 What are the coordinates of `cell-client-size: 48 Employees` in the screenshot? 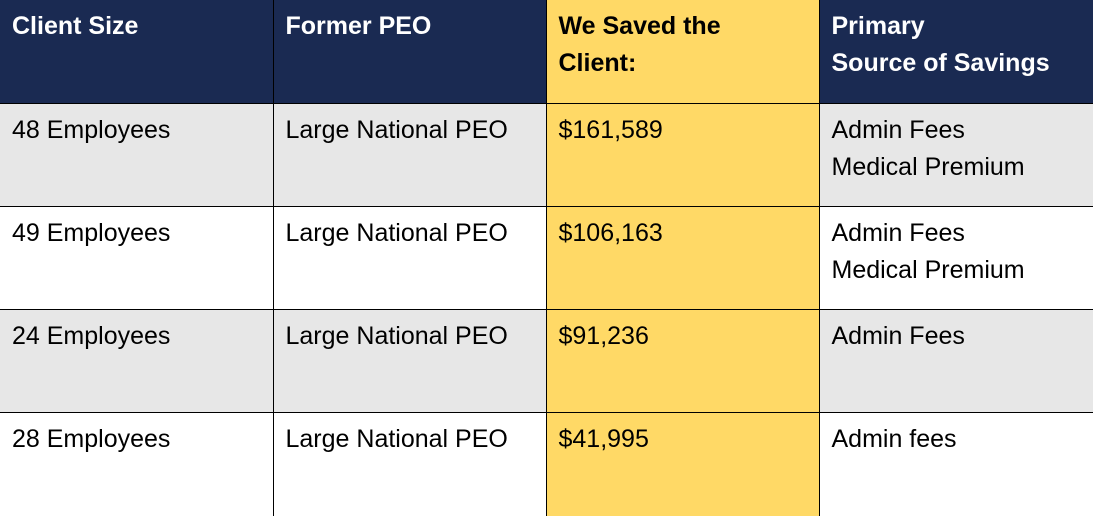 It's located at (137, 154).